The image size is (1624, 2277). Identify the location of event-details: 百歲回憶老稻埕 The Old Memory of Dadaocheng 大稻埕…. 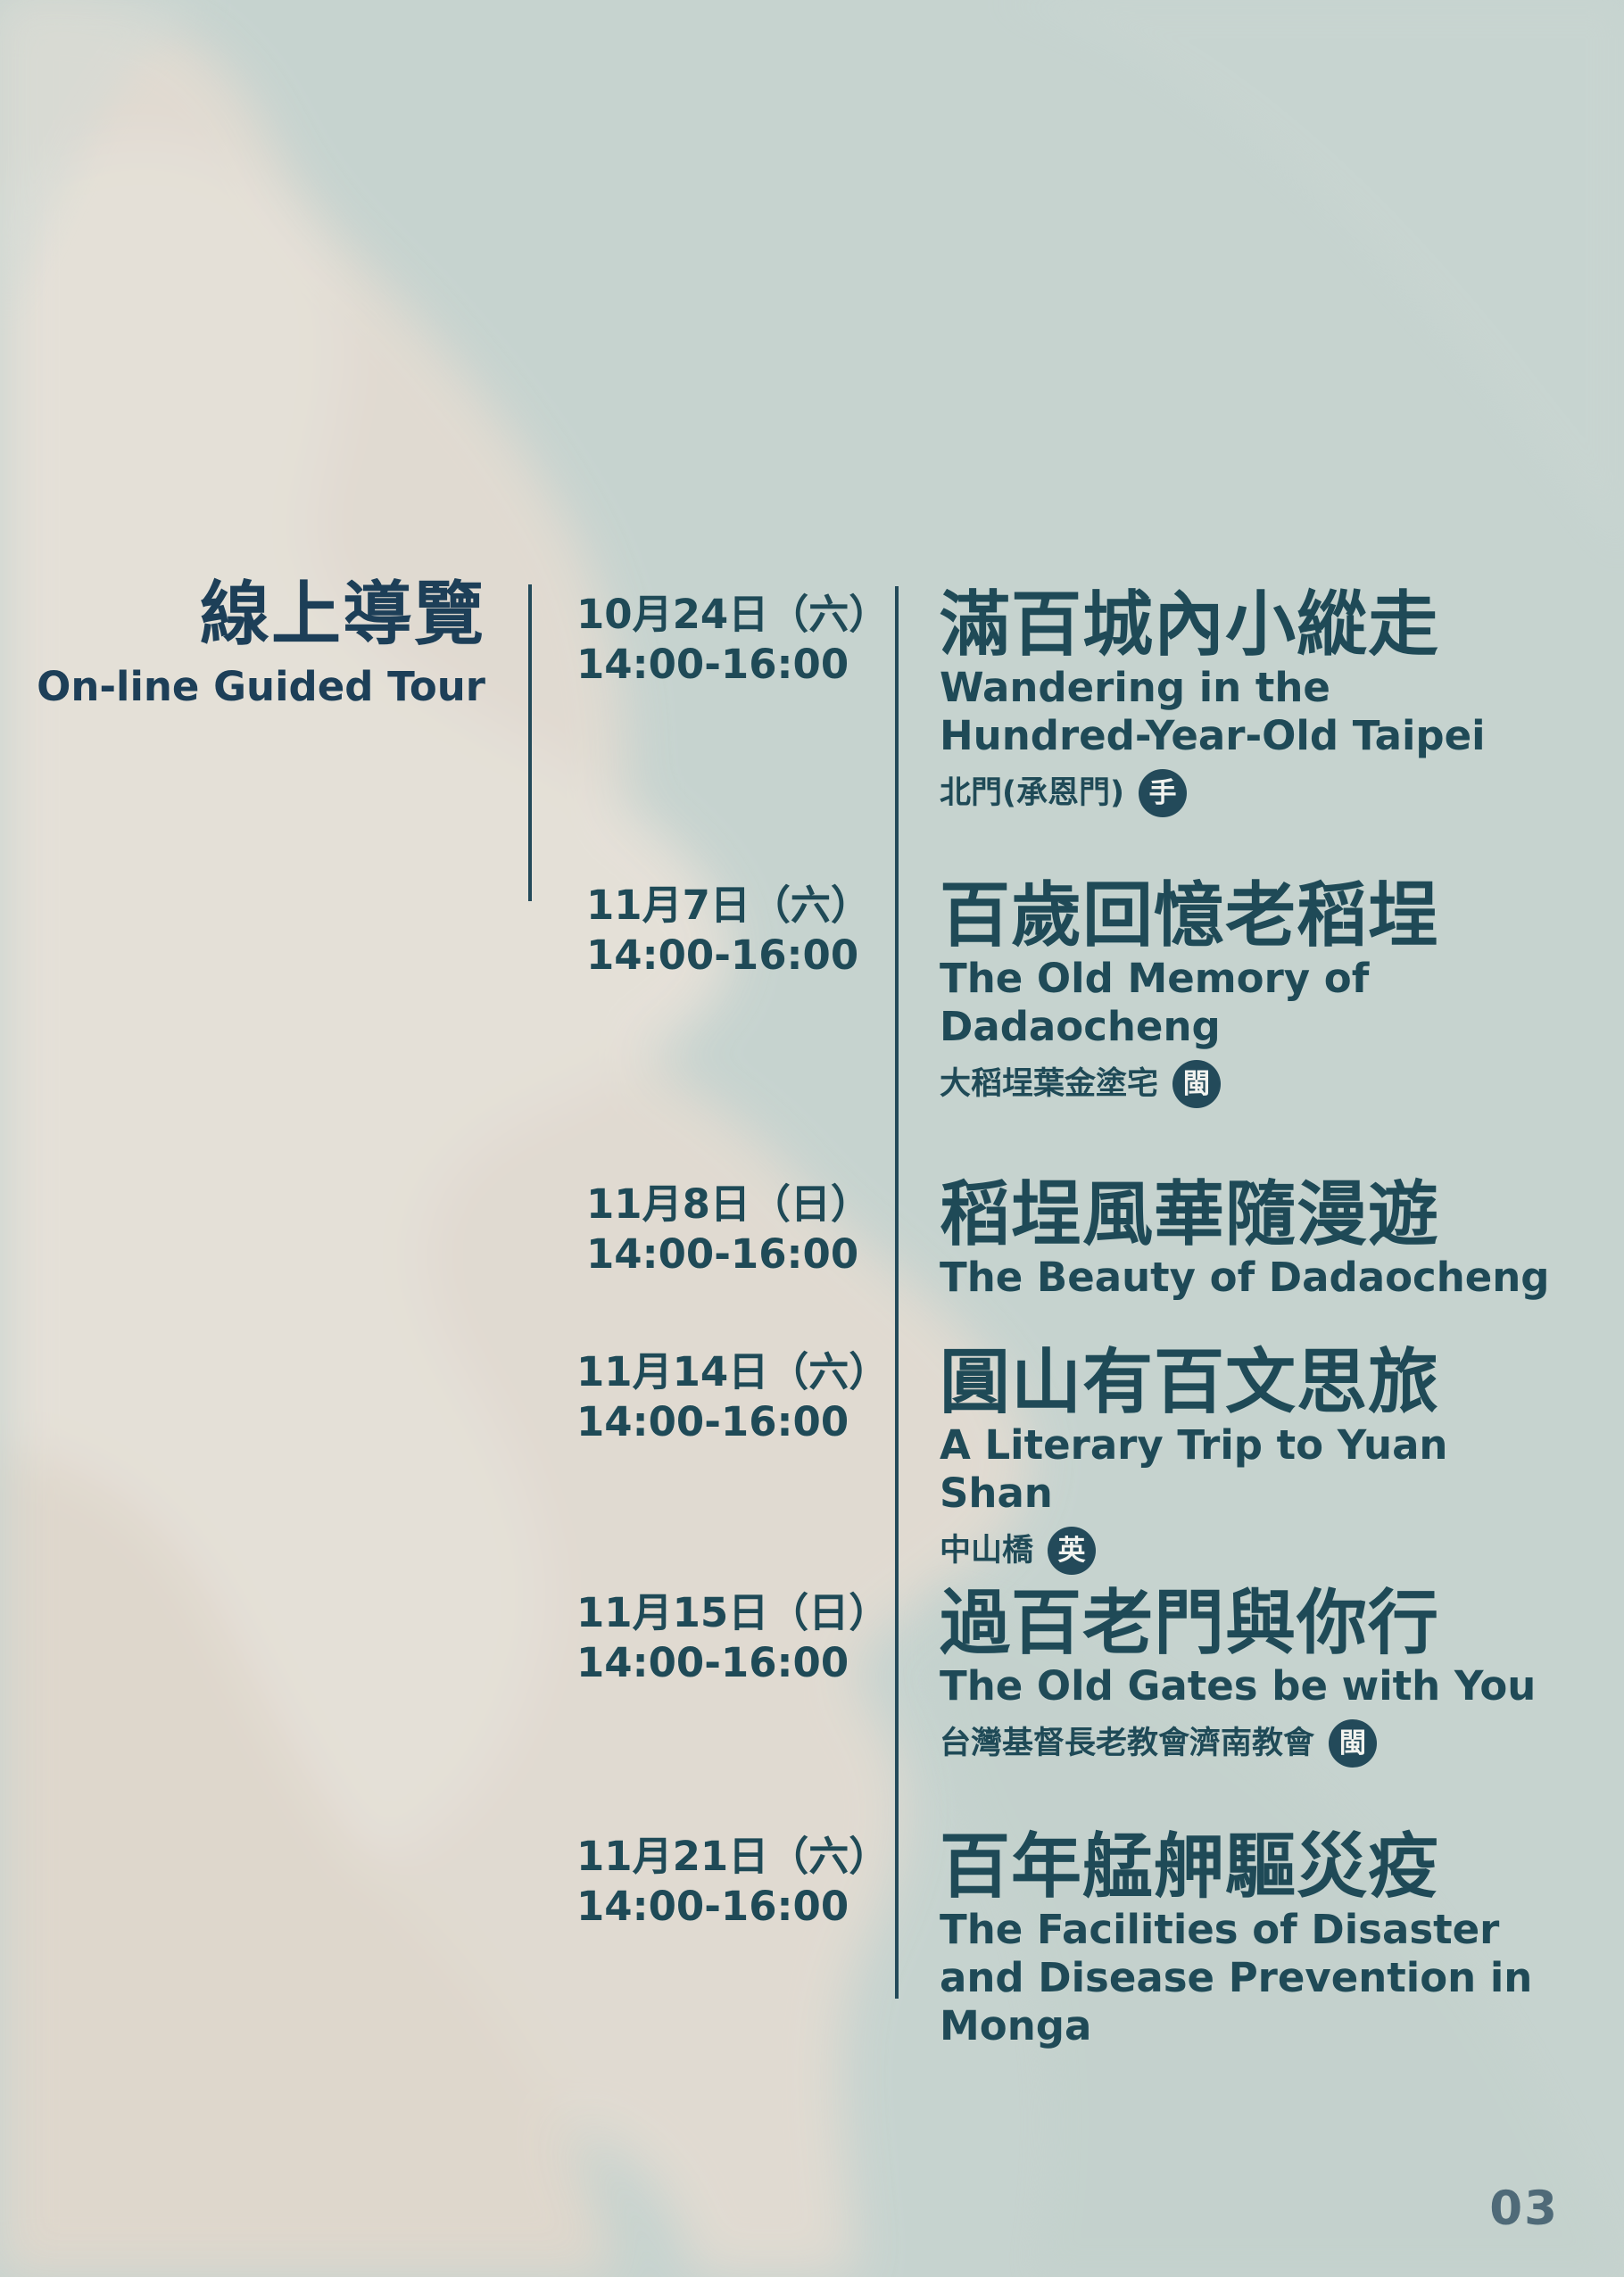
(1254, 995).